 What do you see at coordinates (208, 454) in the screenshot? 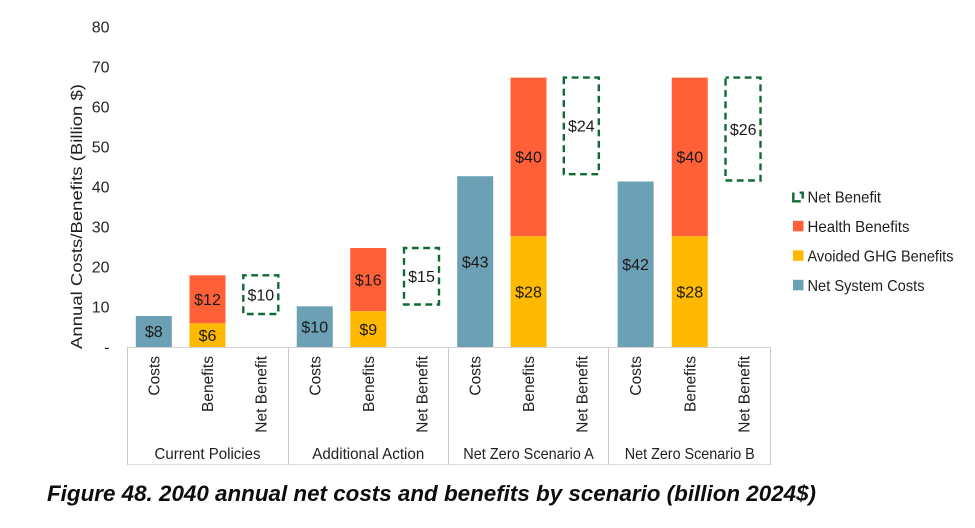
I see `svg-text: Current Policies` at bounding box center [208, 454].